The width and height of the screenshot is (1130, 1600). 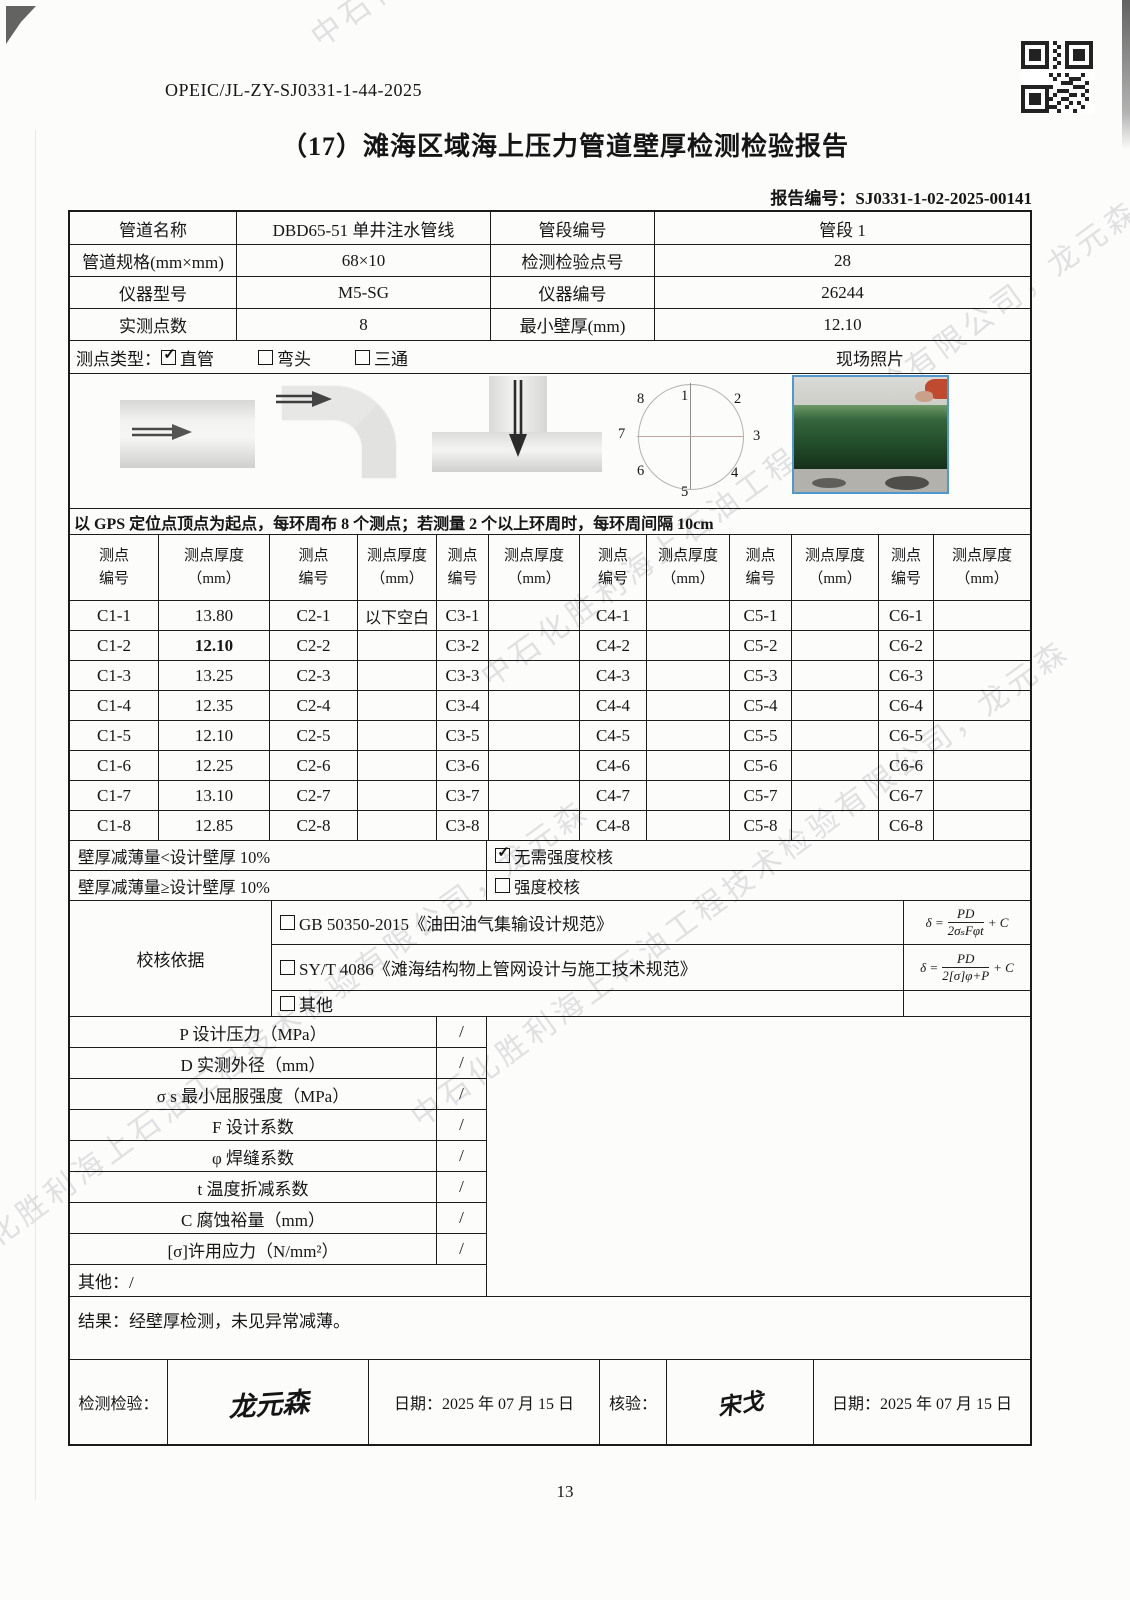 I want to click on circle-horizontal-axis, so click(x=690, y=436).